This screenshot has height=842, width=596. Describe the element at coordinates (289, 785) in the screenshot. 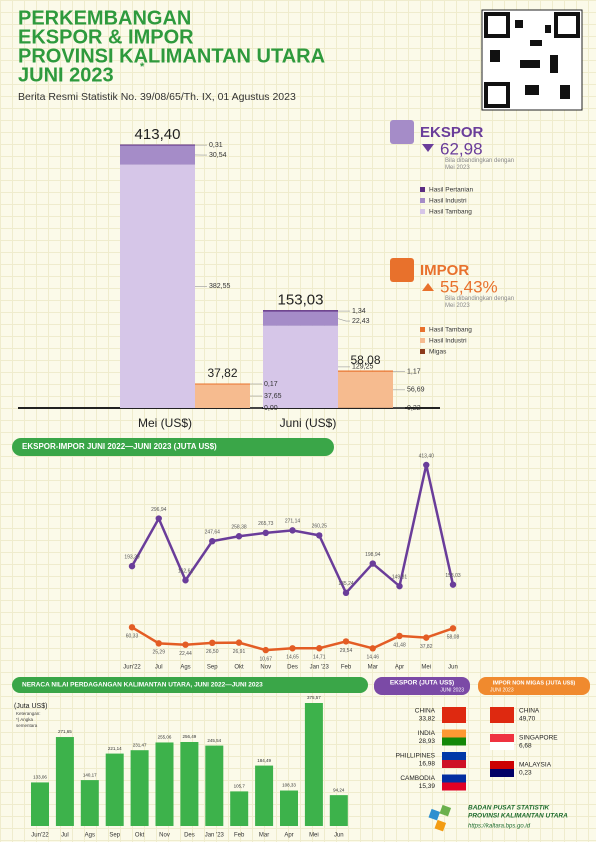

I see `value-label: 108,33` at that location.